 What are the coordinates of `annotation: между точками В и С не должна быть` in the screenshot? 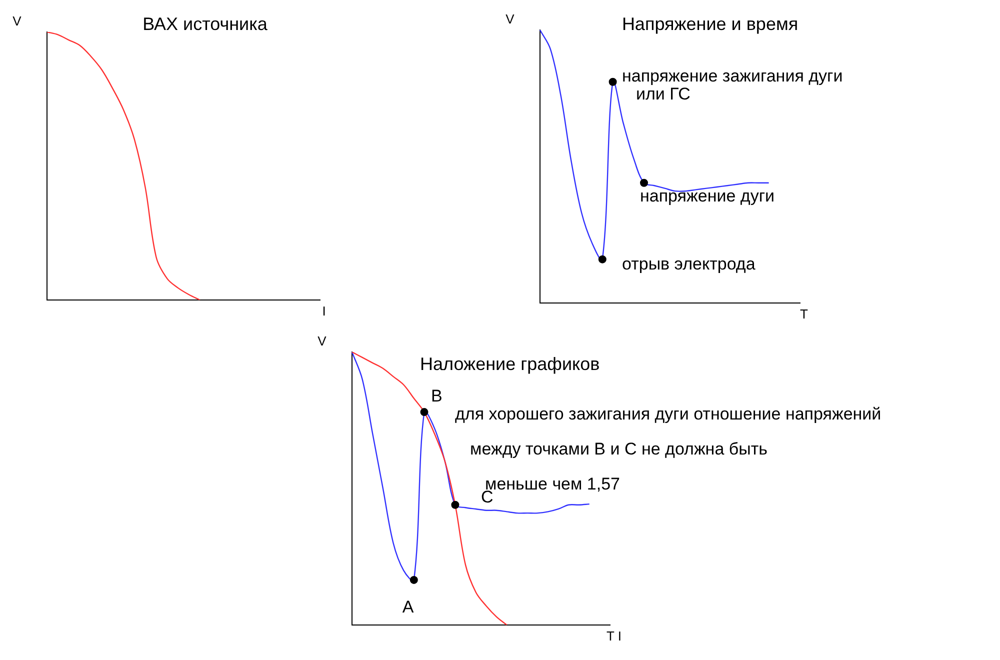 It's located at (619, 449).